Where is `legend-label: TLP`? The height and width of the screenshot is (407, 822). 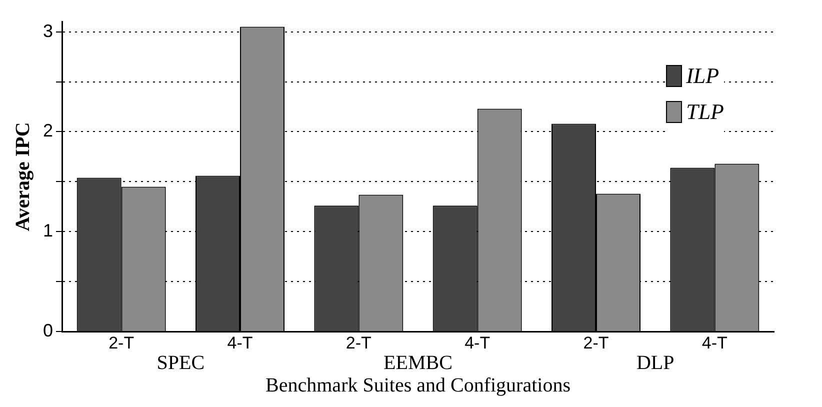
legend-label: TLP is located at coordinates (705, 112).